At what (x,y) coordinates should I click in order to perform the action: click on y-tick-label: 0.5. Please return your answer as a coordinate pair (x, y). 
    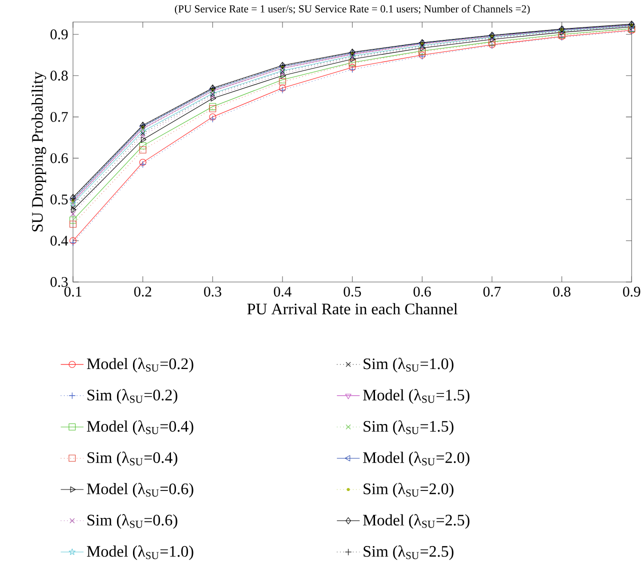
    Looking at the image, I should click on (59, 199).